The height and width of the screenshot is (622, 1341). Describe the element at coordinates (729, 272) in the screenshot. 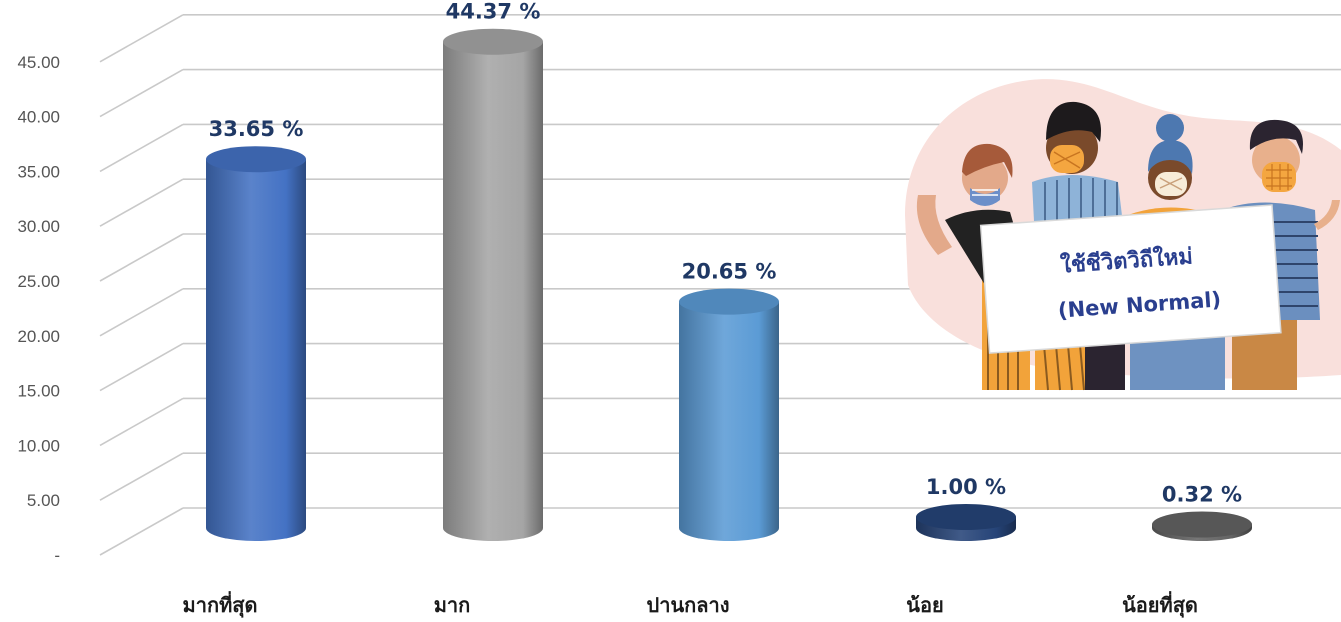

I see `data-label: 20.65 %` at that location.